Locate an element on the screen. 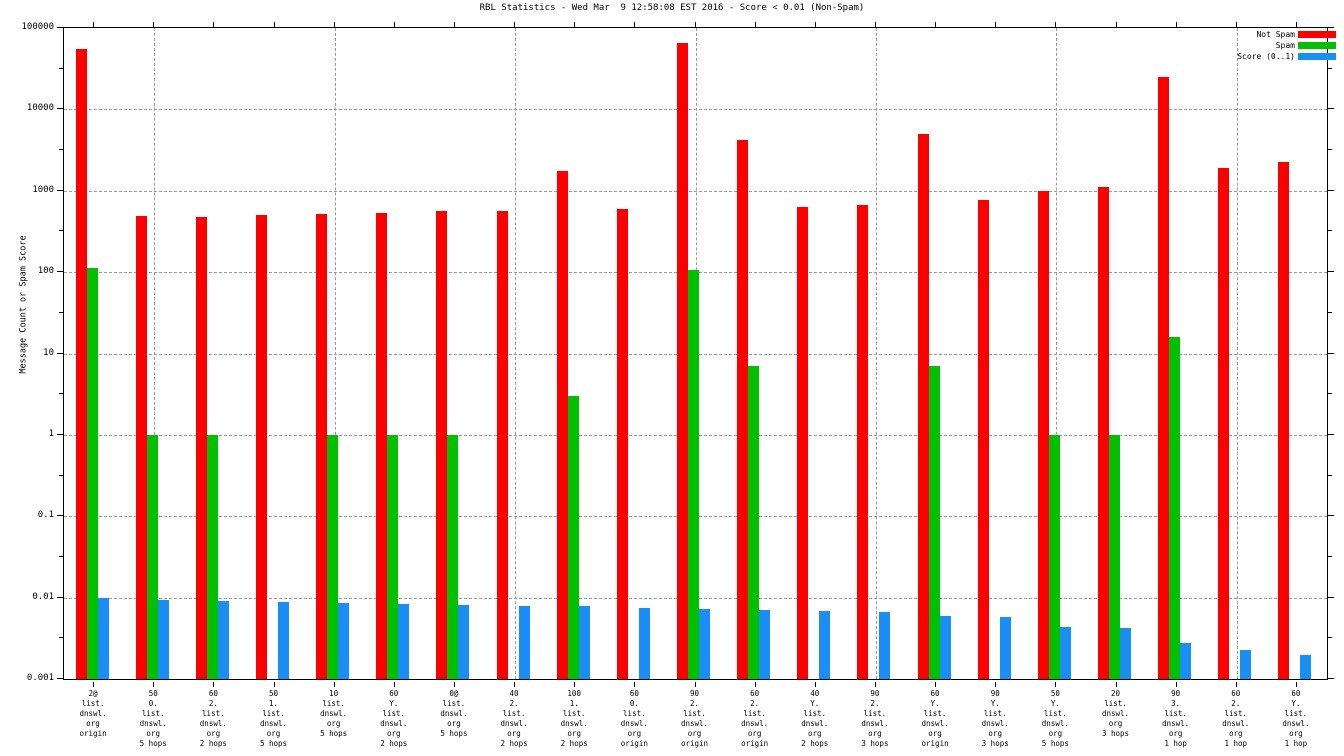 This screenshot has height=756, width=1344. legend-label: Score (0..1) is located at coordinates (1266, 56).